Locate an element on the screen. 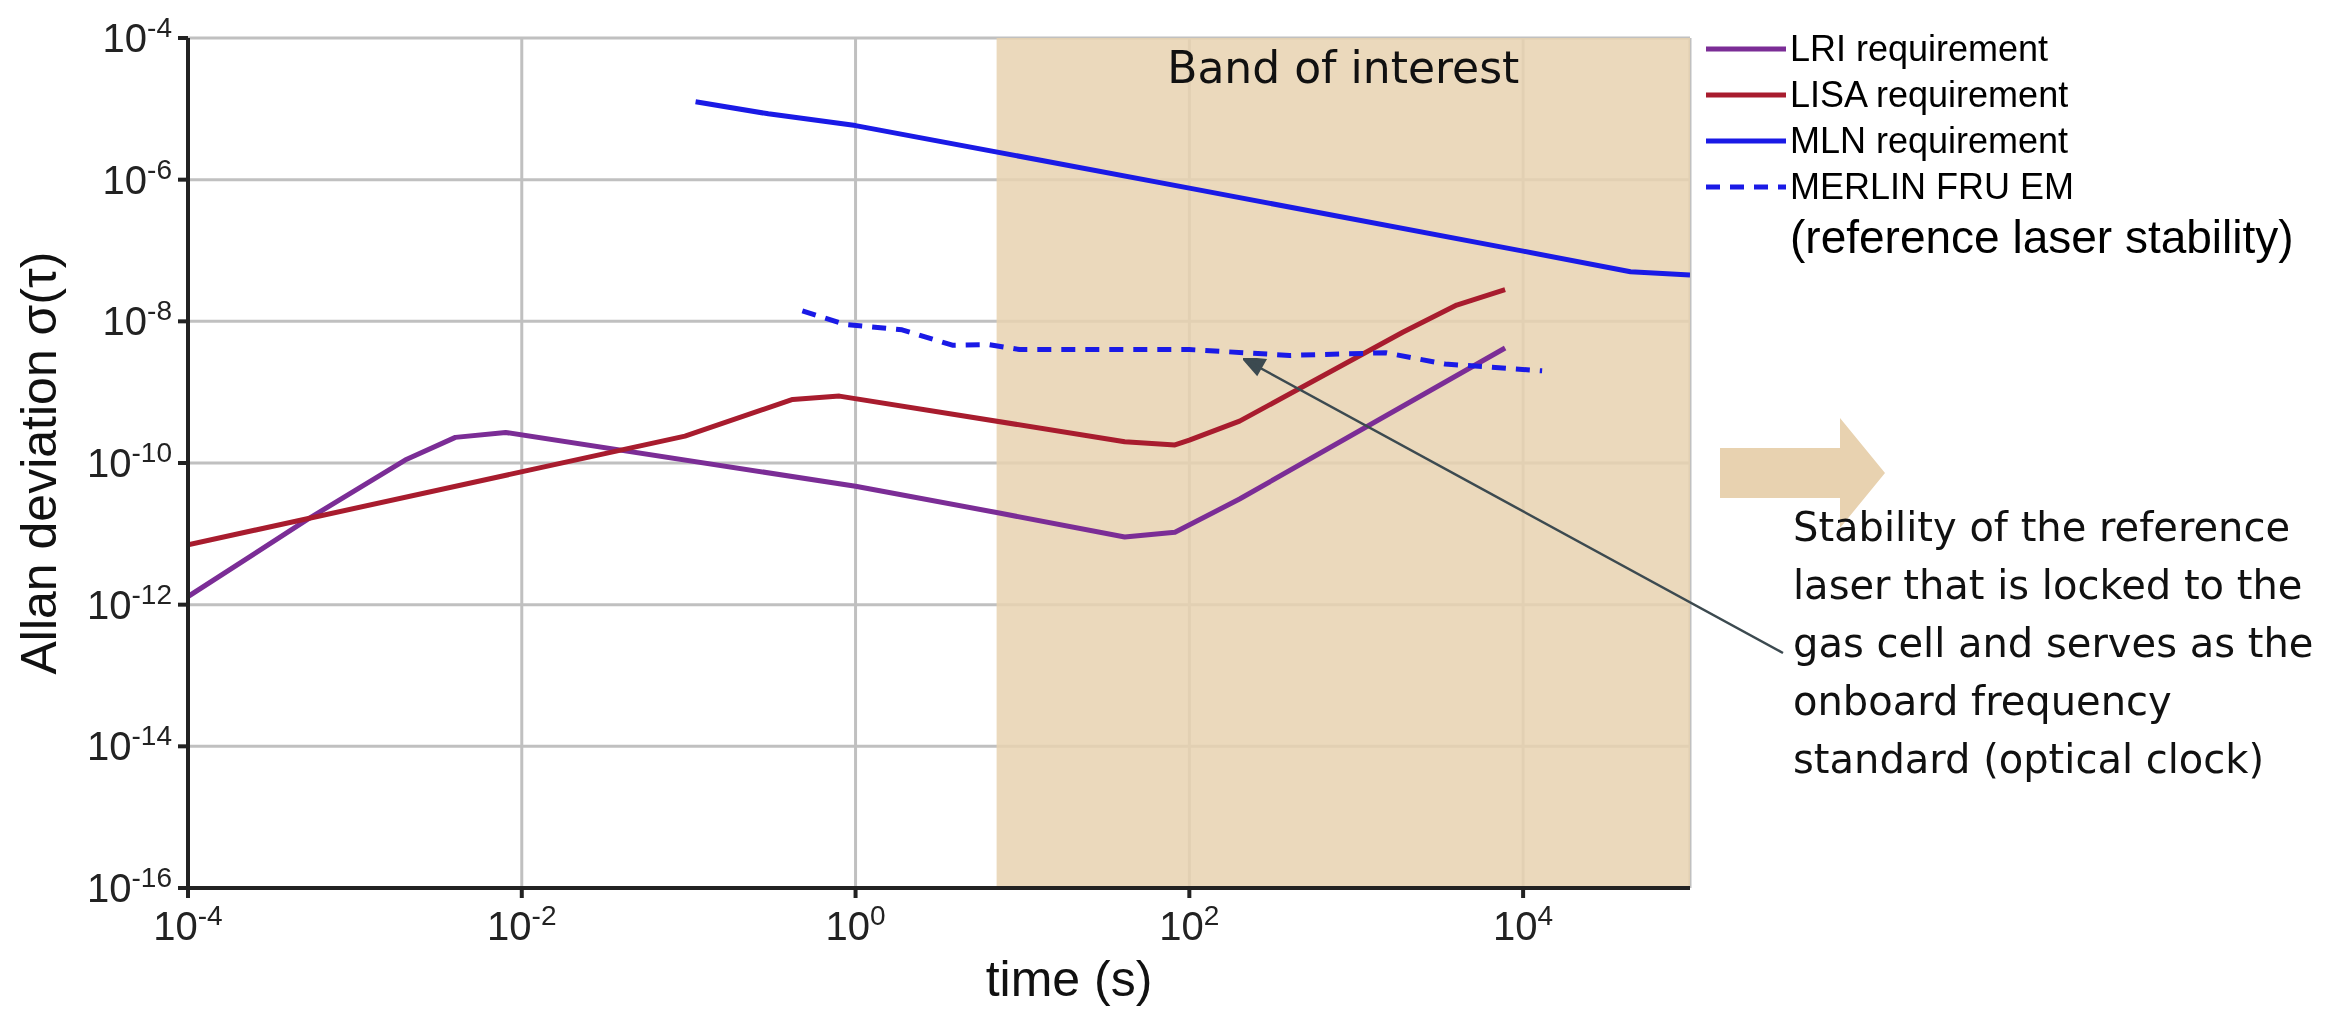  text: Stability of the reference laser that is locked to the gas cell and serves as the onboard frequency standard (optical clock) is located at coordinates (2054, 643).